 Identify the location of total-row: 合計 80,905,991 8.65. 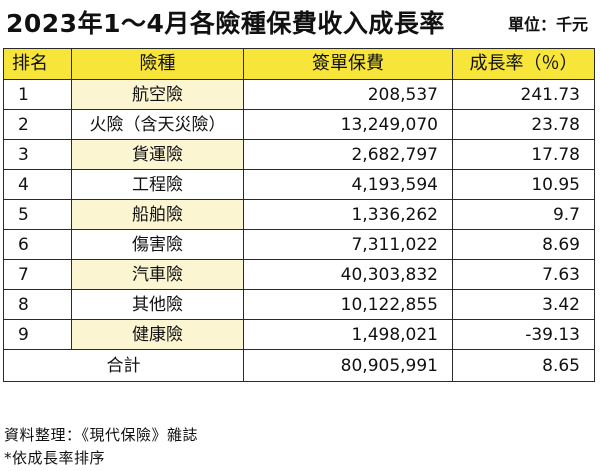
(299, 365).